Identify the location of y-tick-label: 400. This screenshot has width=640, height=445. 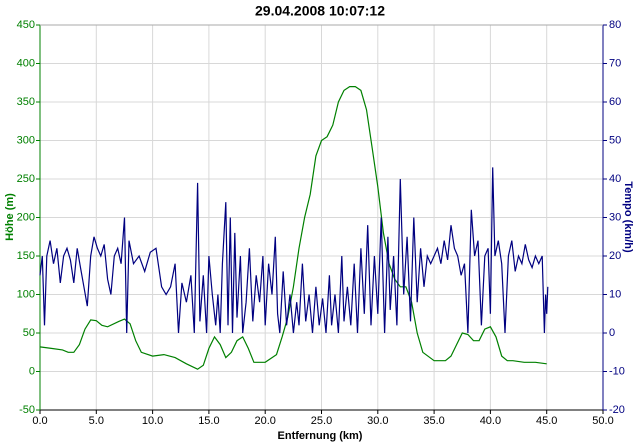
(26, 63).